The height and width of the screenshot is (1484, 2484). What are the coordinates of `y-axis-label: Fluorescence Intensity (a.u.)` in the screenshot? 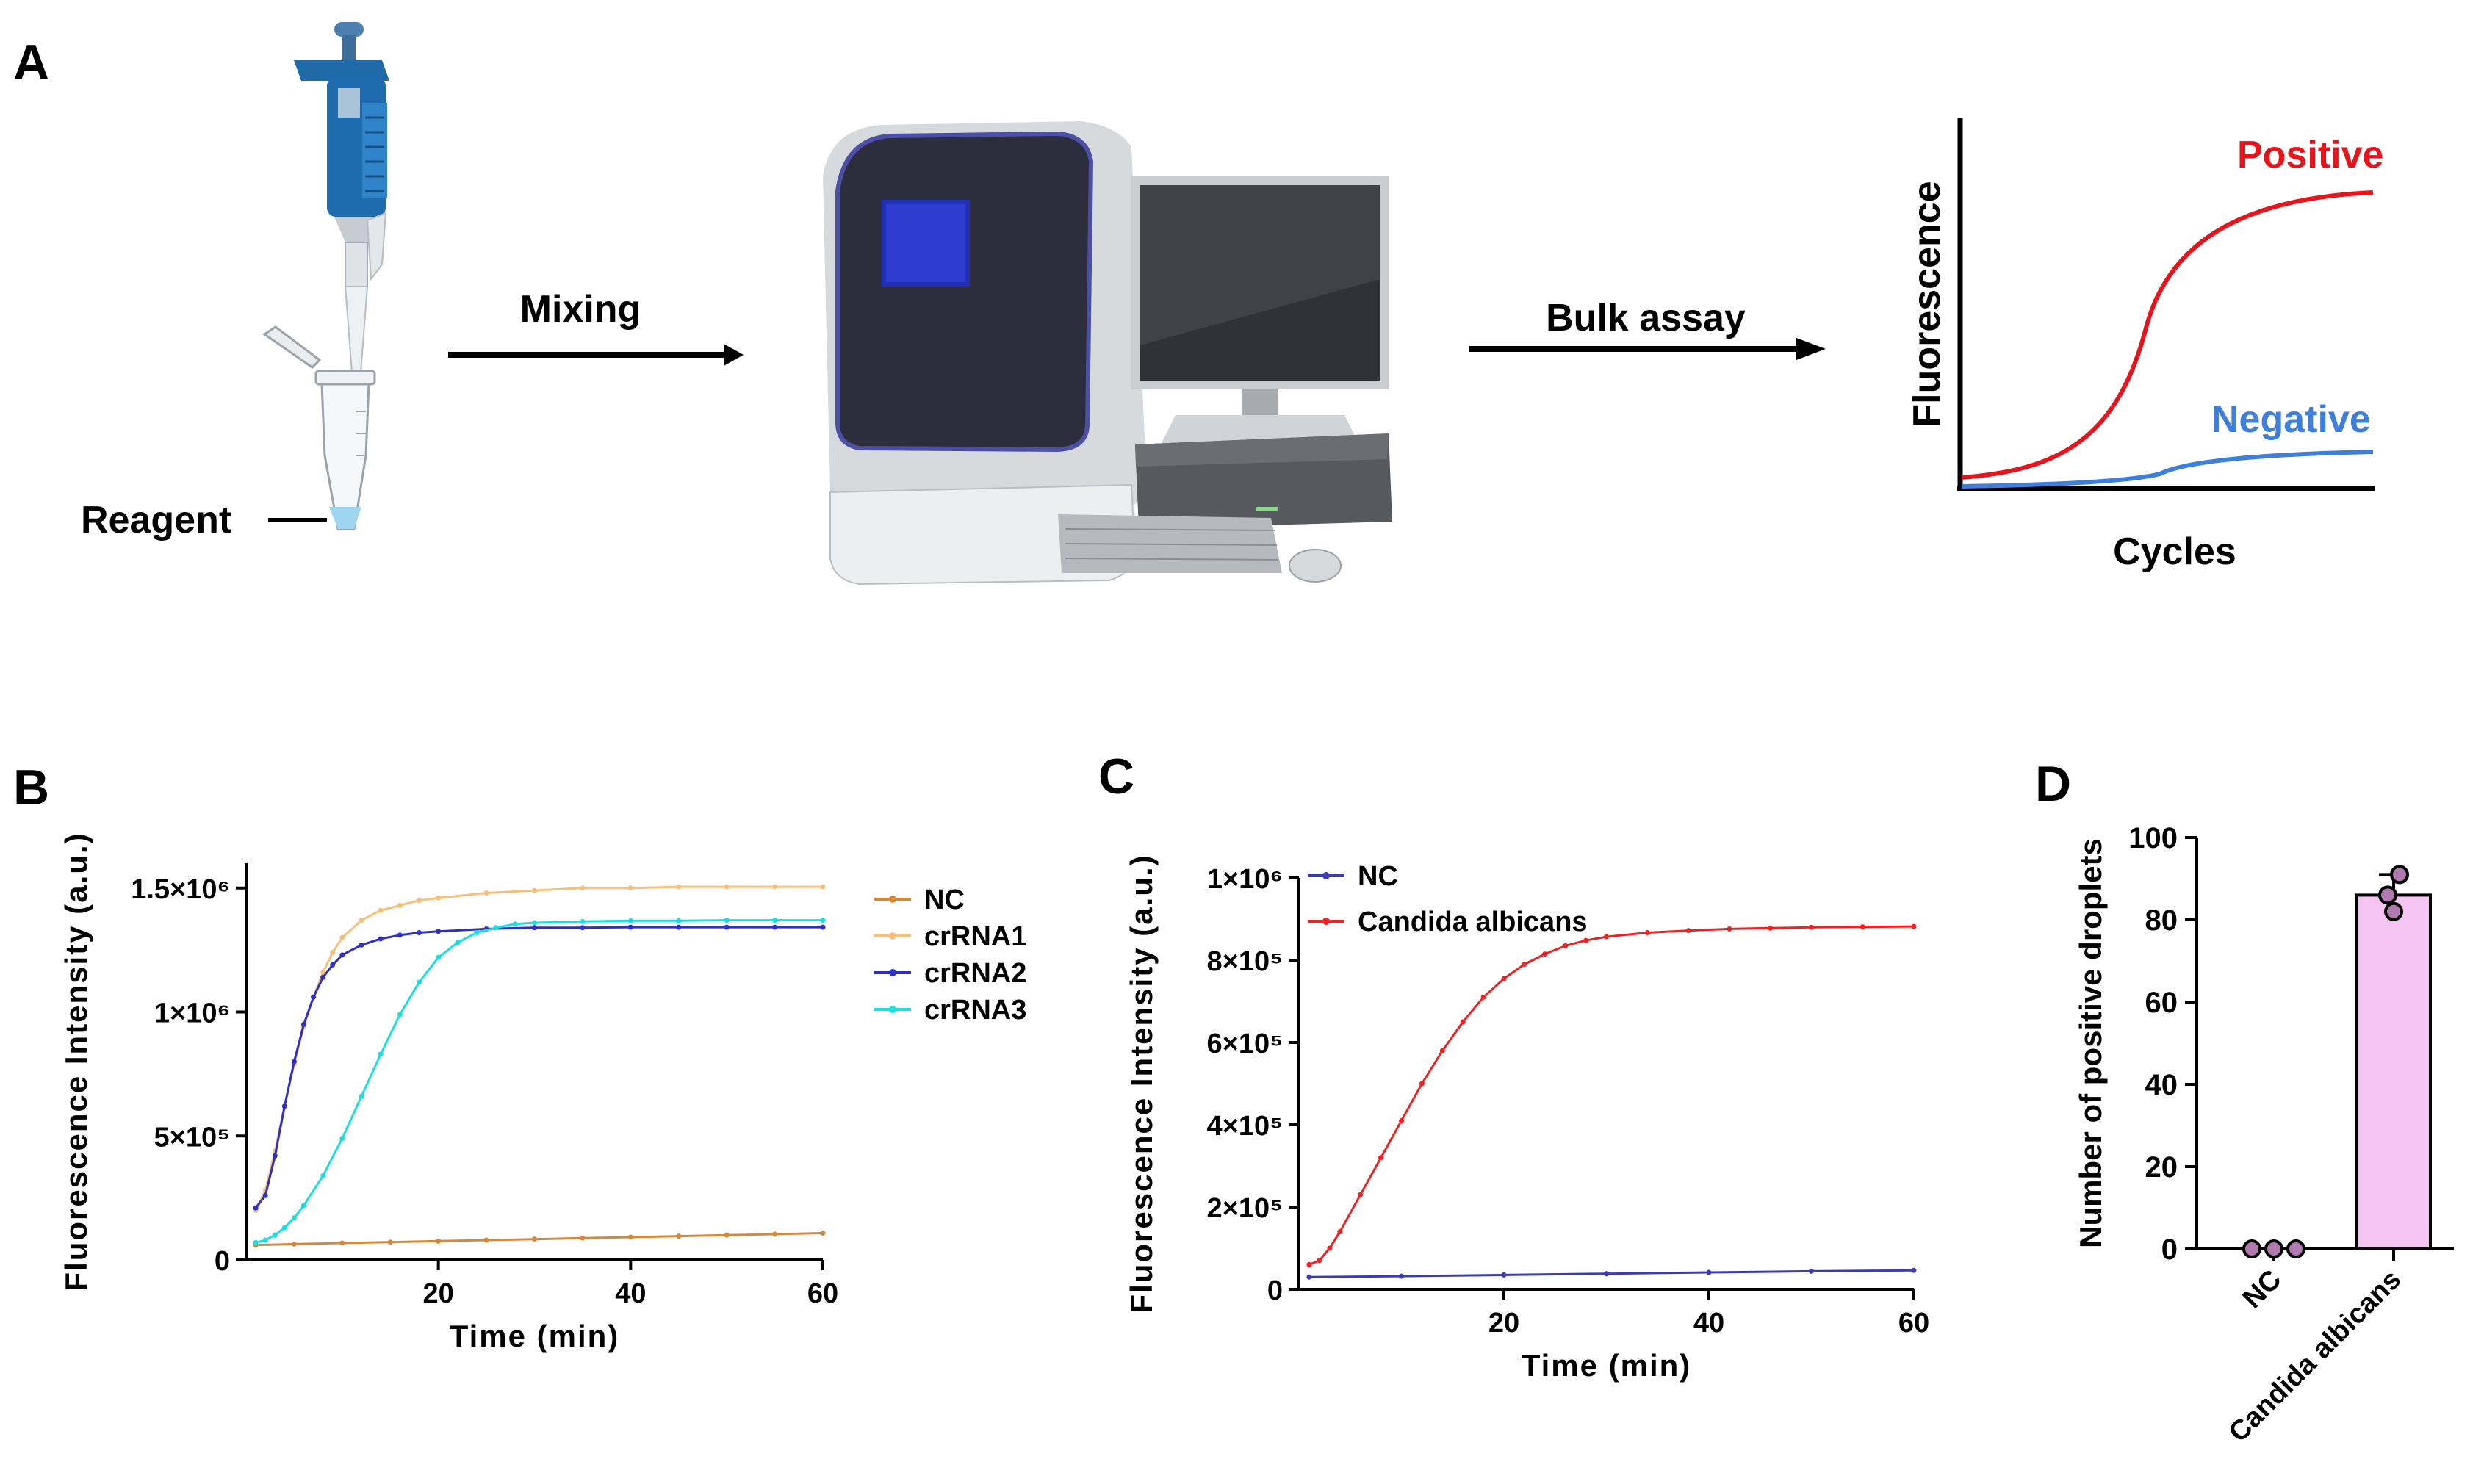 It's located at (76, 1061).